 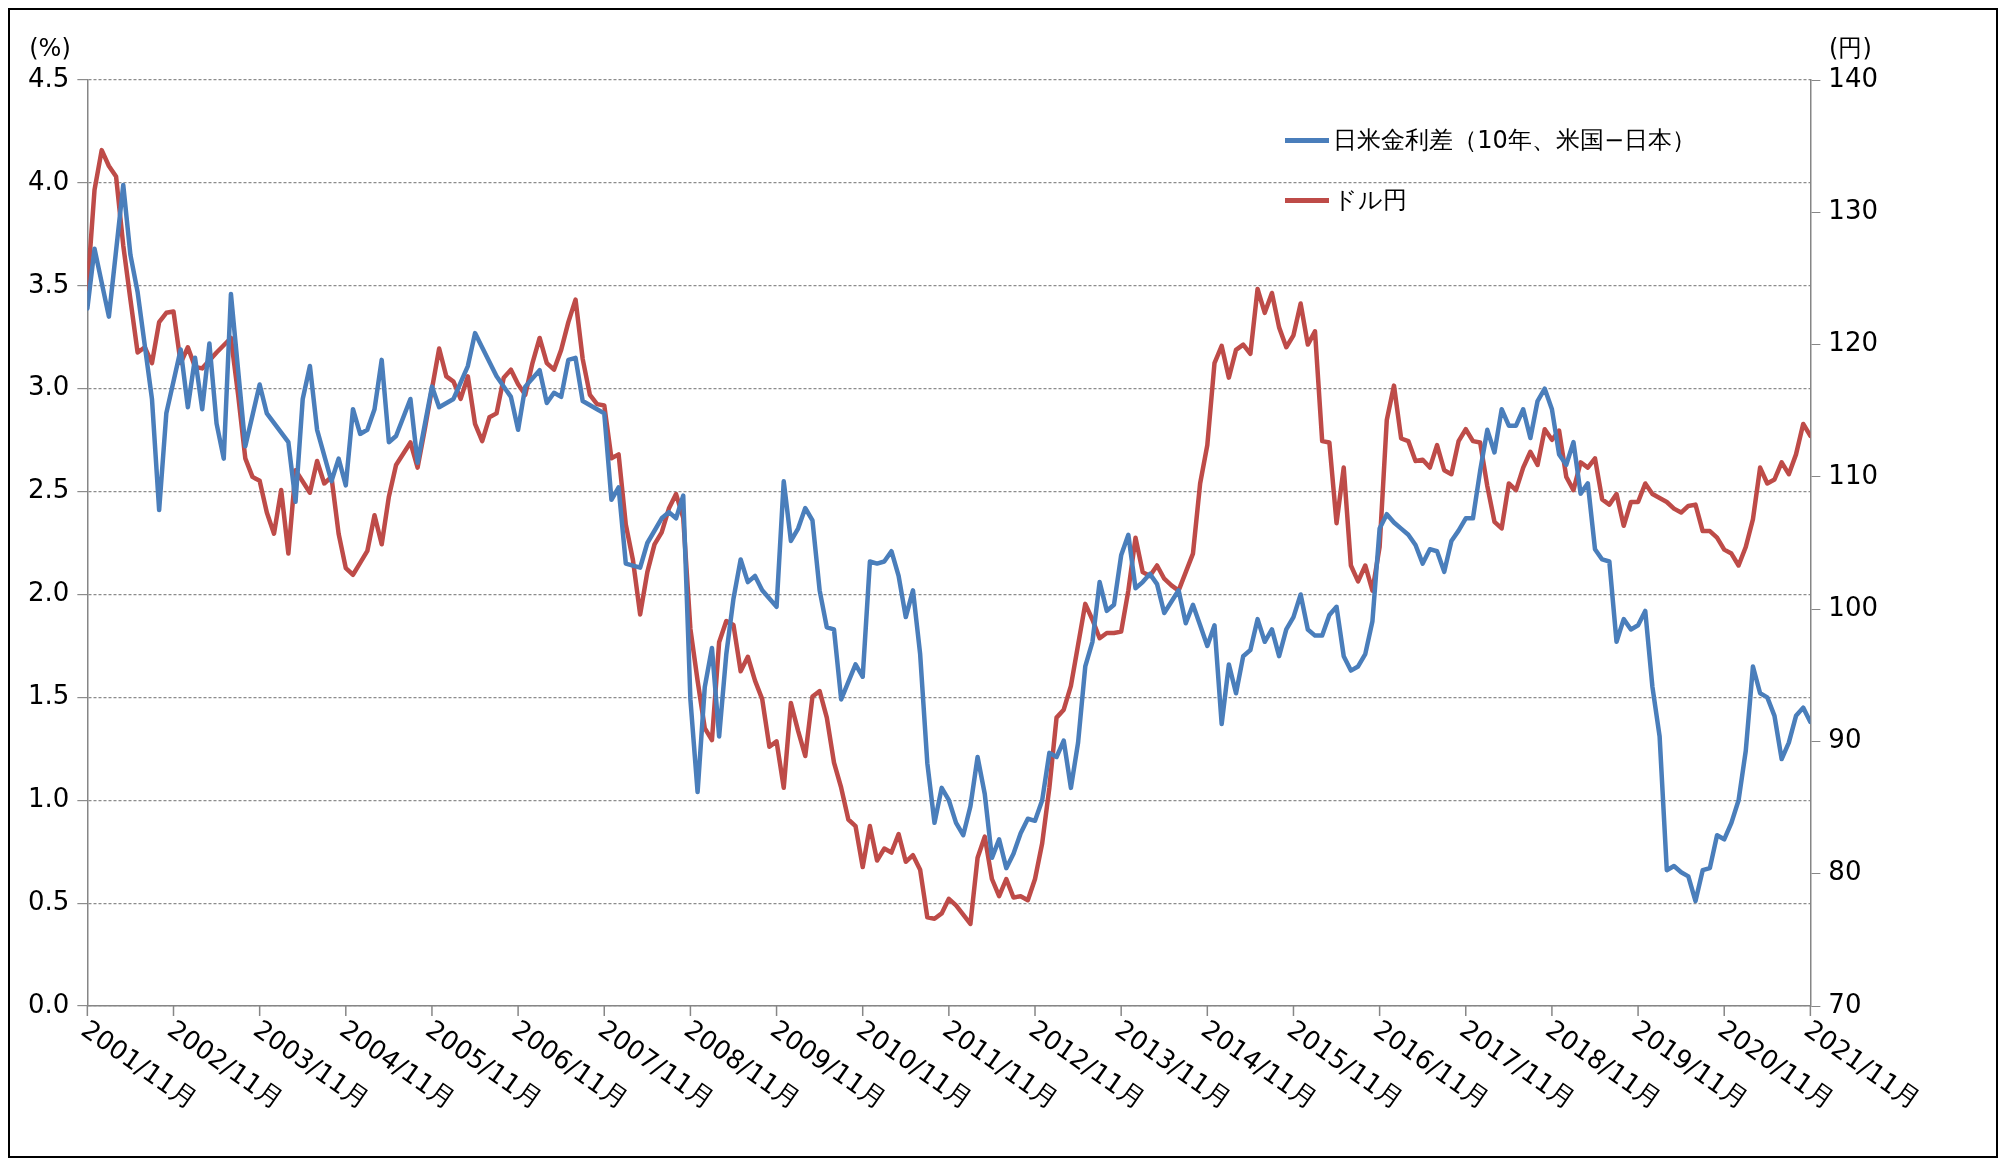 I want to click on y-tick-label: 2.0, so click(x=48, y=592).